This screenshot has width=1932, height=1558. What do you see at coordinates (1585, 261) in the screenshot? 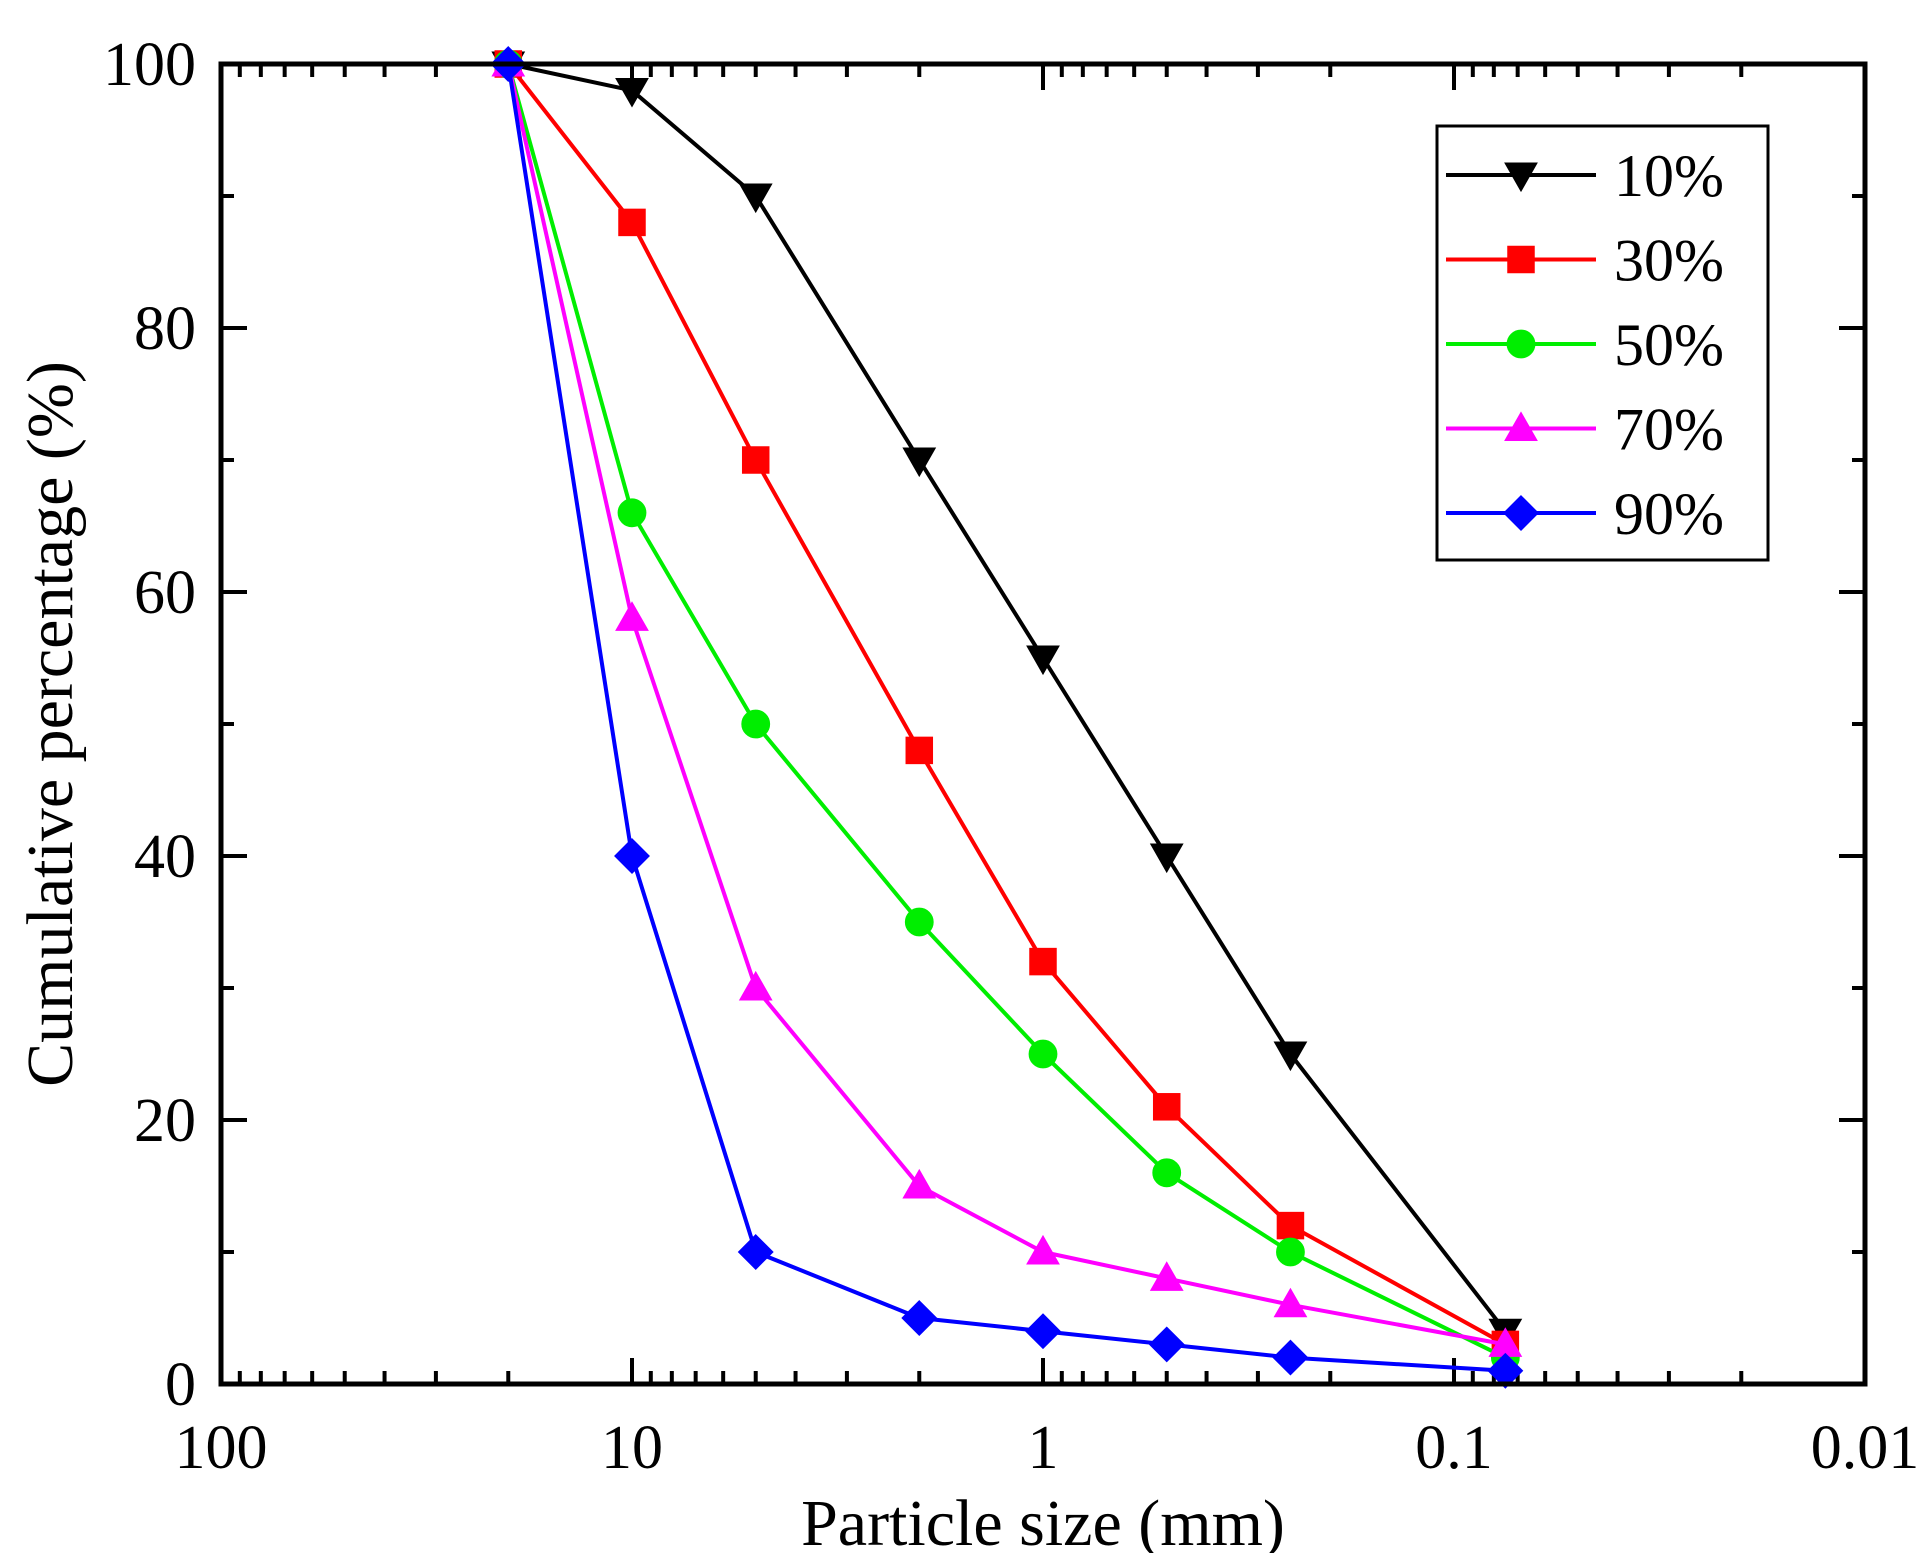
I see `legend-entry: 30%` at bounding box center [1585, 261].